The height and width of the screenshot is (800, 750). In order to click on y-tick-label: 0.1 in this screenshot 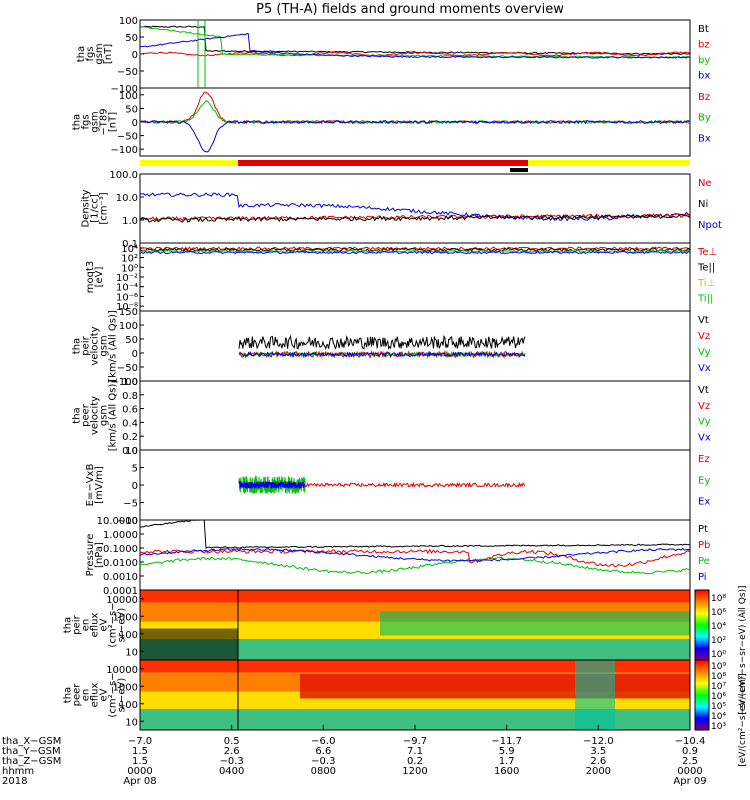, I will do `click(130, 244)`.